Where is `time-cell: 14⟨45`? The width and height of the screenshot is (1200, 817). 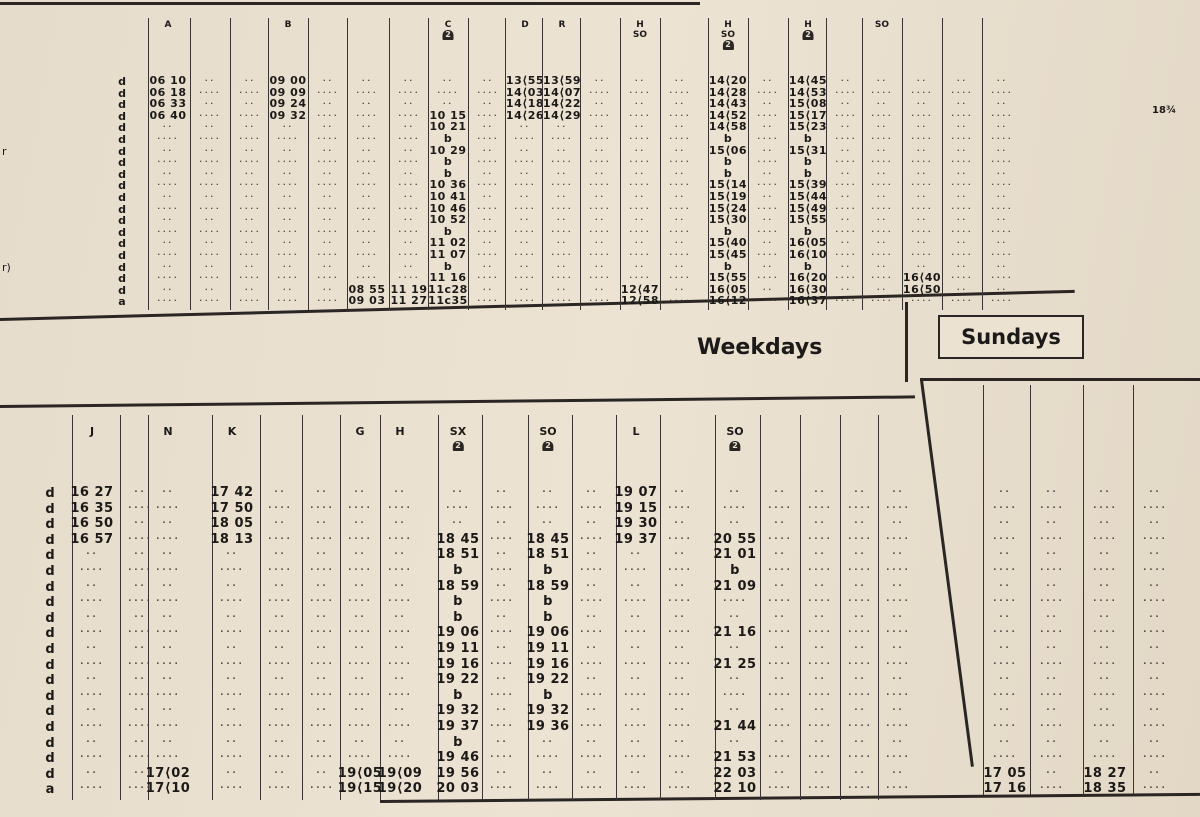
time-cell: 14⟨45 is located at coordinates (808, 80).